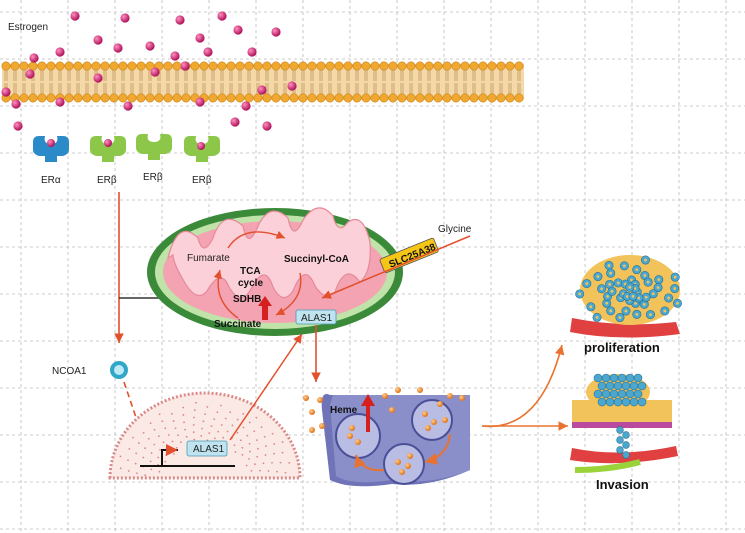 This screenshot has width=745, height=533. What do you see at coordinates (402, 452) in the screenshot?
I see `heme-cycle-arrows` at bounding box center [402, 452].